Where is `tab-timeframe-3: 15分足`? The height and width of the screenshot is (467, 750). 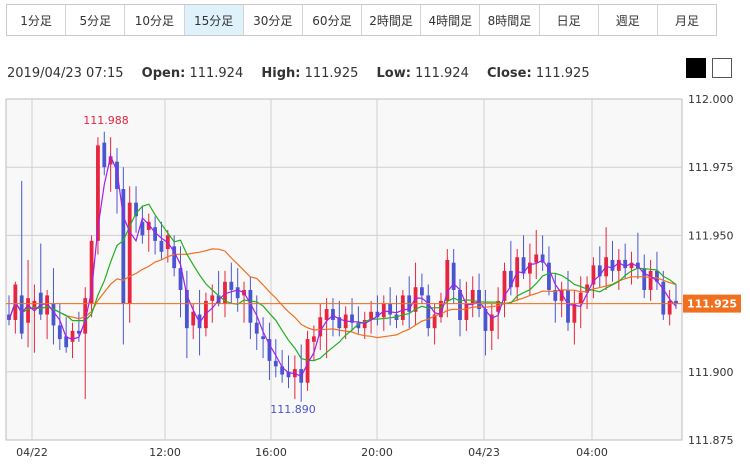 tab-timeframe-3: 15分足 is located at coordinates (214, 20).